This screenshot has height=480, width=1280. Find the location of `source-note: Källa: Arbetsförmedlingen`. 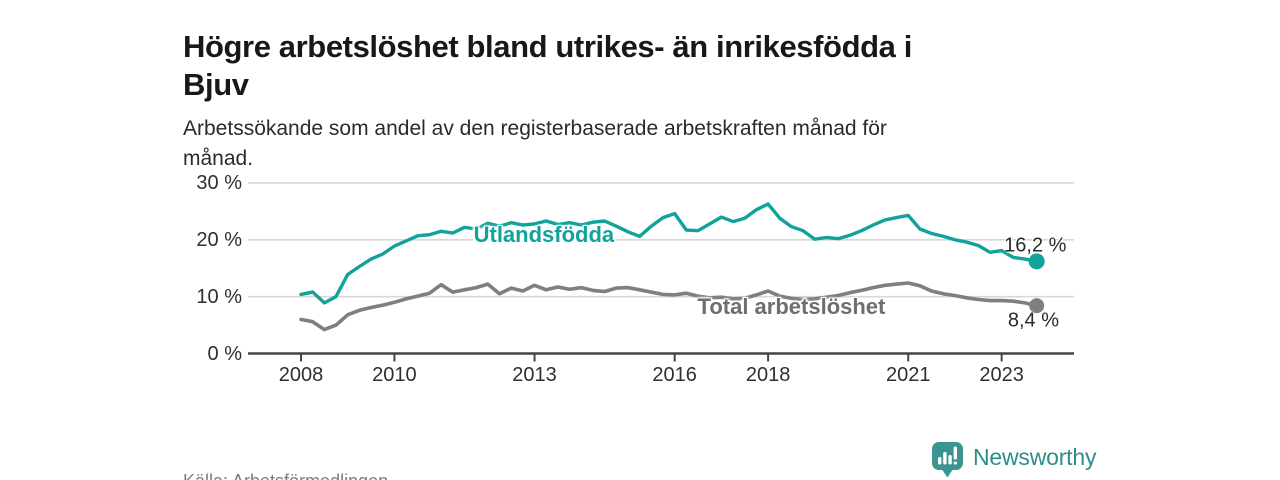

source-note: Källa: Arbetsförmedlingen is located at coordinates (285, 475).